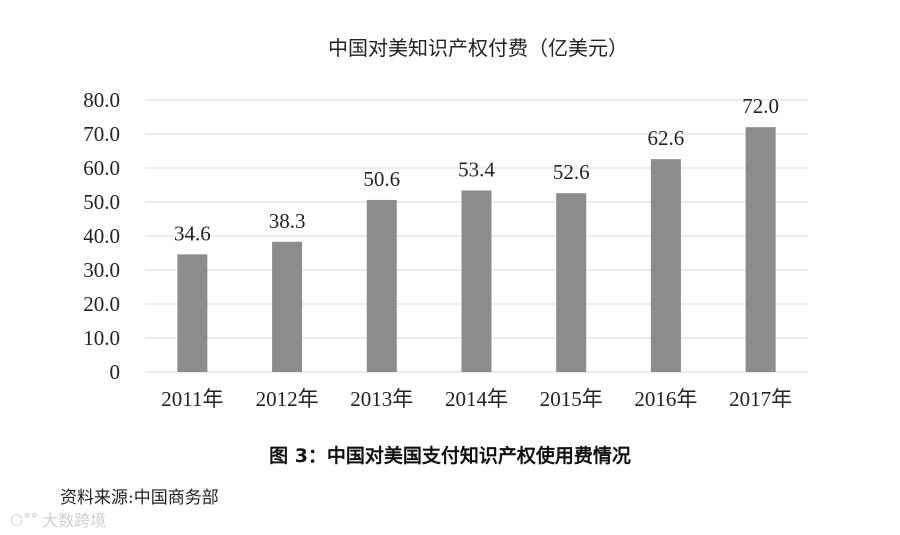 The height and width of the screenshot is (535, 900). Describe the element at coordinates (287, 221) in the screenshot. I see `data-label: 38.3` at that location.